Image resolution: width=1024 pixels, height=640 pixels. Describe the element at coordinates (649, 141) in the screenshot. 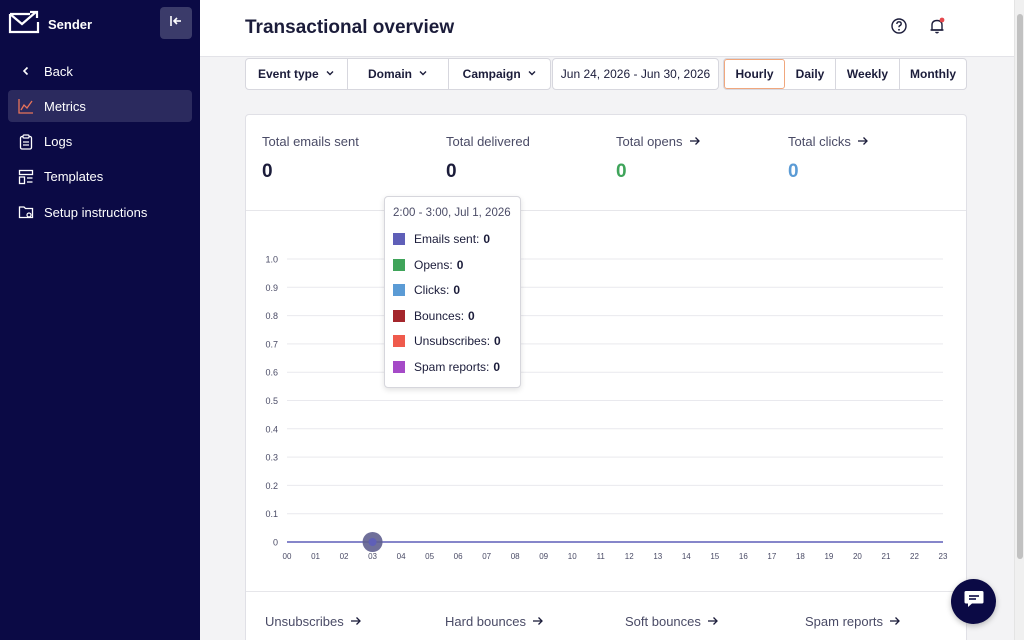

I see `stat-label: Total opens` at that location.